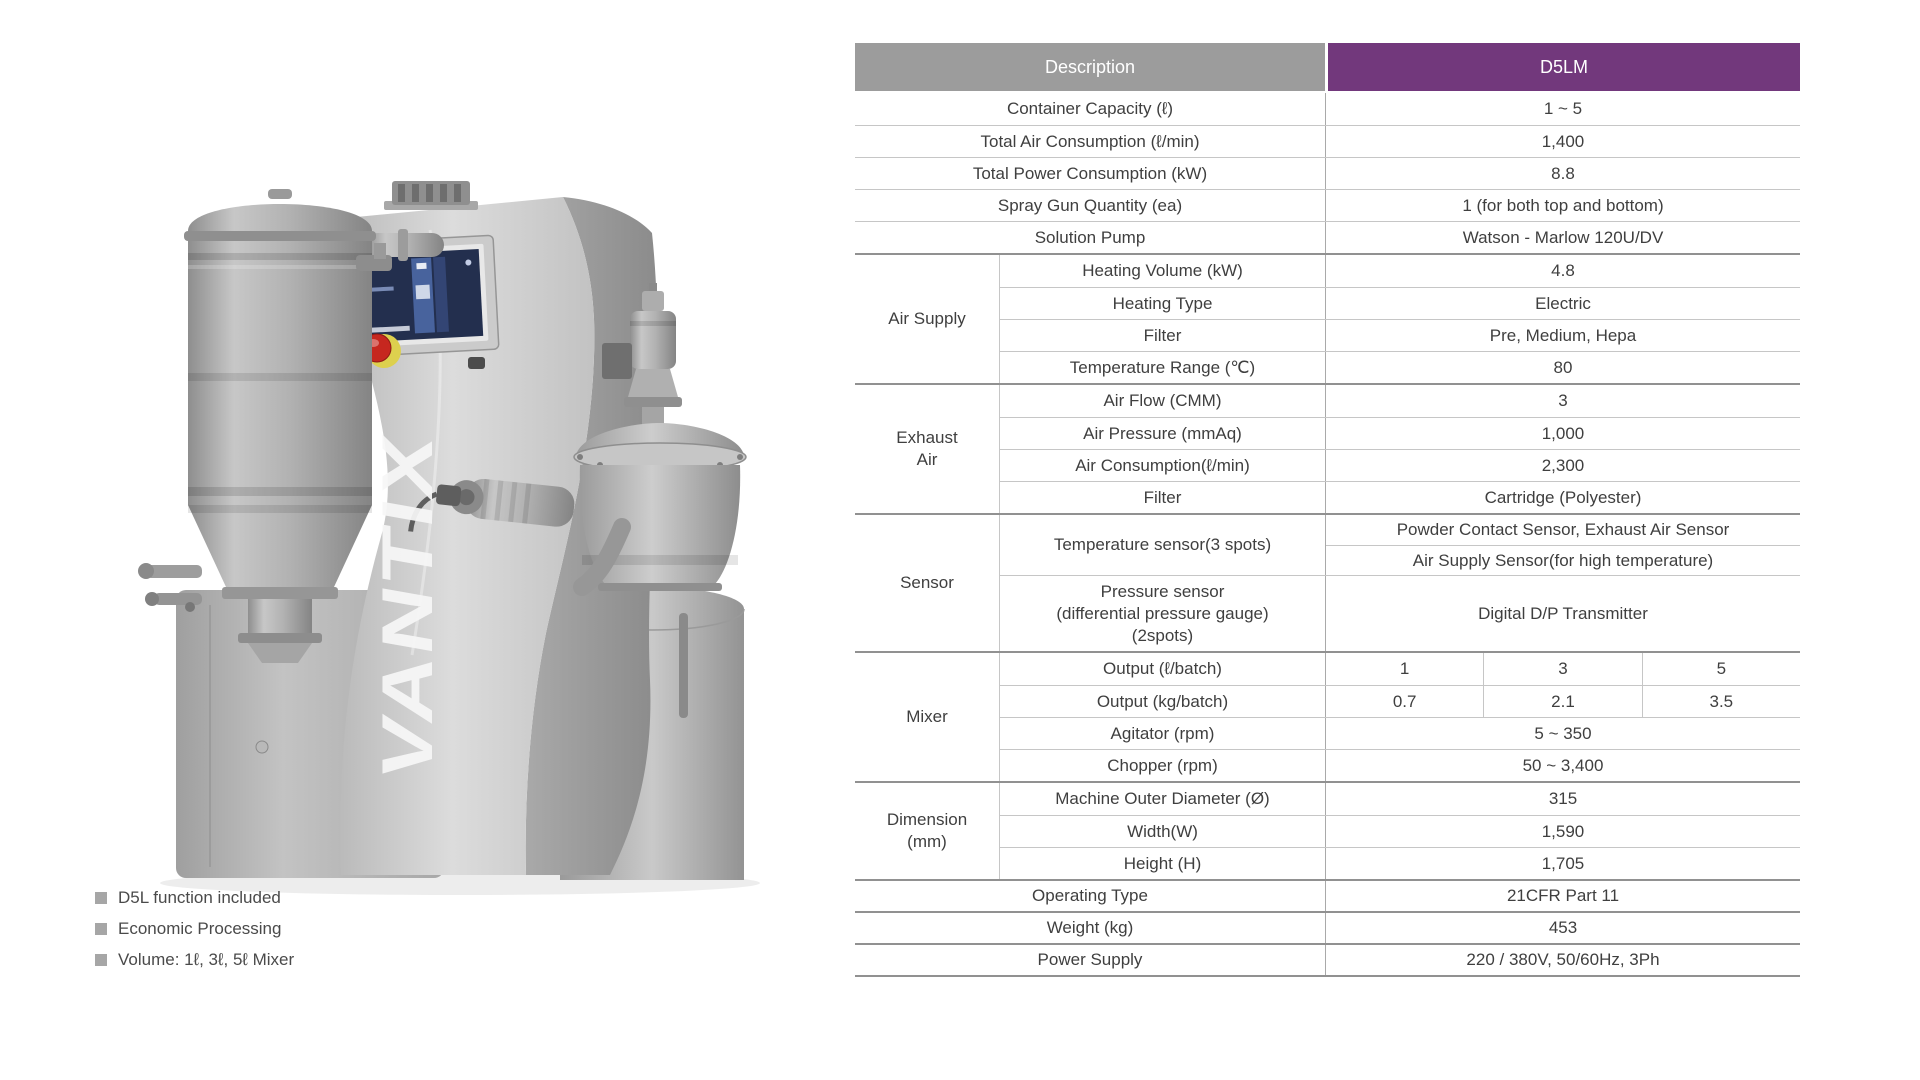  I want to click on row-value: Digital D/P Transmitter, so click(1562, 613).